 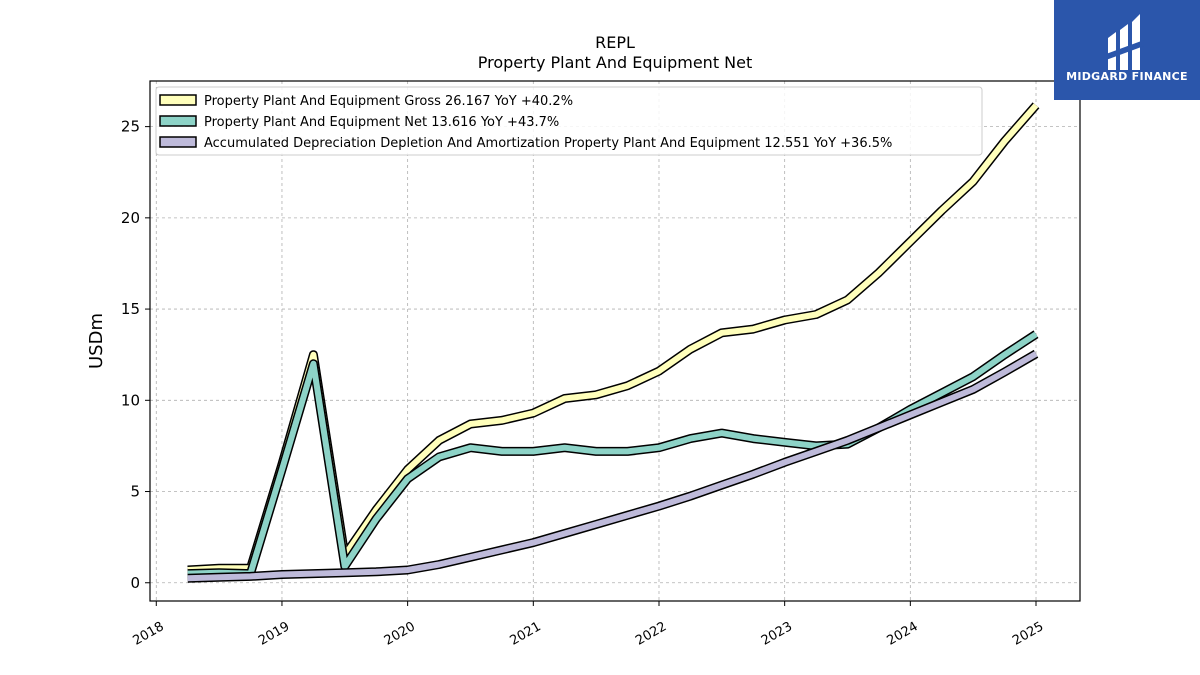 I want to click on logo-mark-icon, so click(x=1125, y=42).